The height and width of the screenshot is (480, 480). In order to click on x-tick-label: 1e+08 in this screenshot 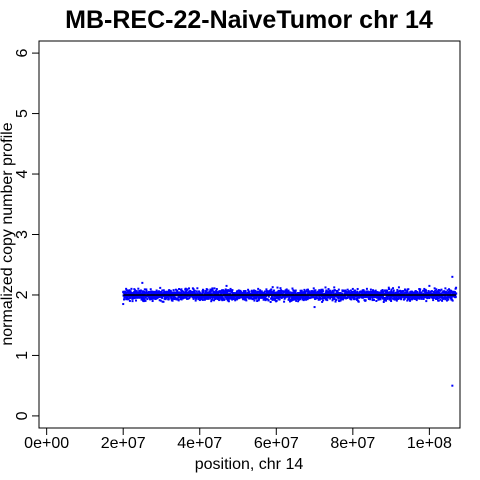, I will do `click(429, 443)`.